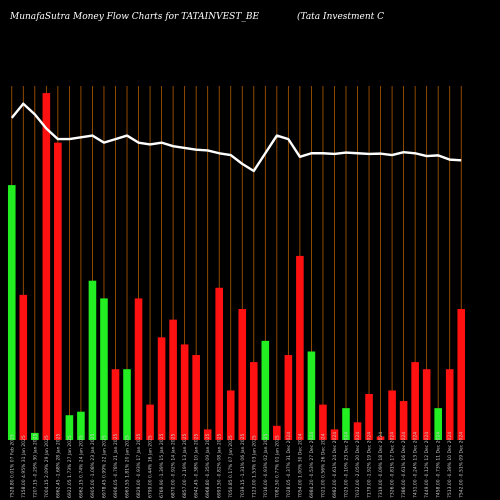 The width and height of the screenshot is (500, 500). I want to click on x-tick-label: 7542.00 -0.51% 09 Dec 2024, so click(462, 465).